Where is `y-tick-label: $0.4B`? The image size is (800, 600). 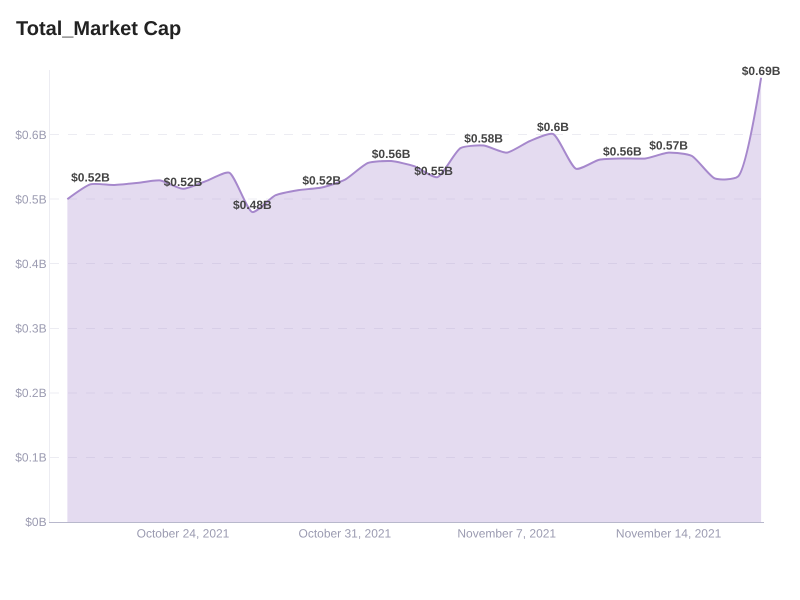
y-tick-label: $0.4B is located at coordinates (31, 263).